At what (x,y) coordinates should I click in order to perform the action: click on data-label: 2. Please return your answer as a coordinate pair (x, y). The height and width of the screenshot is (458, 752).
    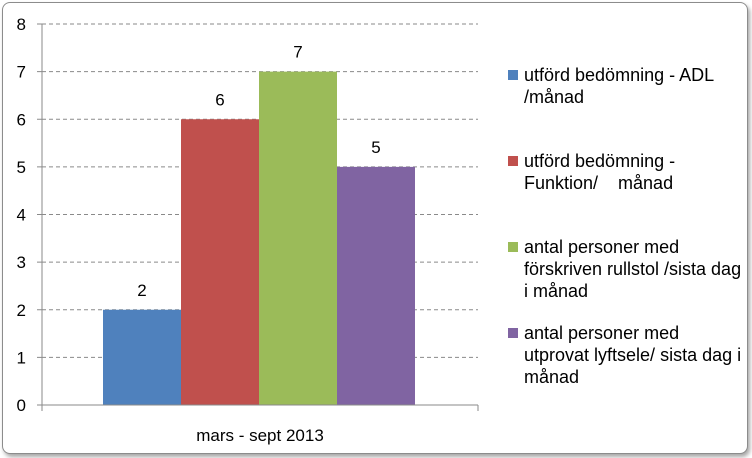
    Looking at the image, I should click on (141, 290).